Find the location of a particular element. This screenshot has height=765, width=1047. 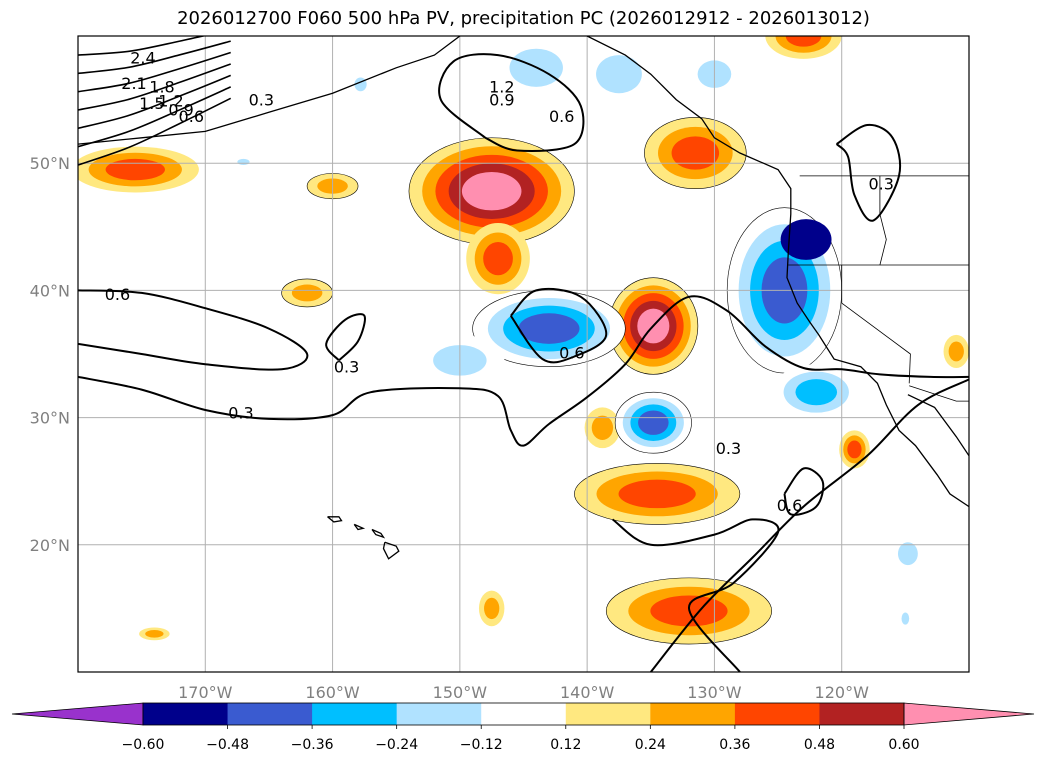

colorbar-tick-label: 0.48 is located at coordinates (819, 745).